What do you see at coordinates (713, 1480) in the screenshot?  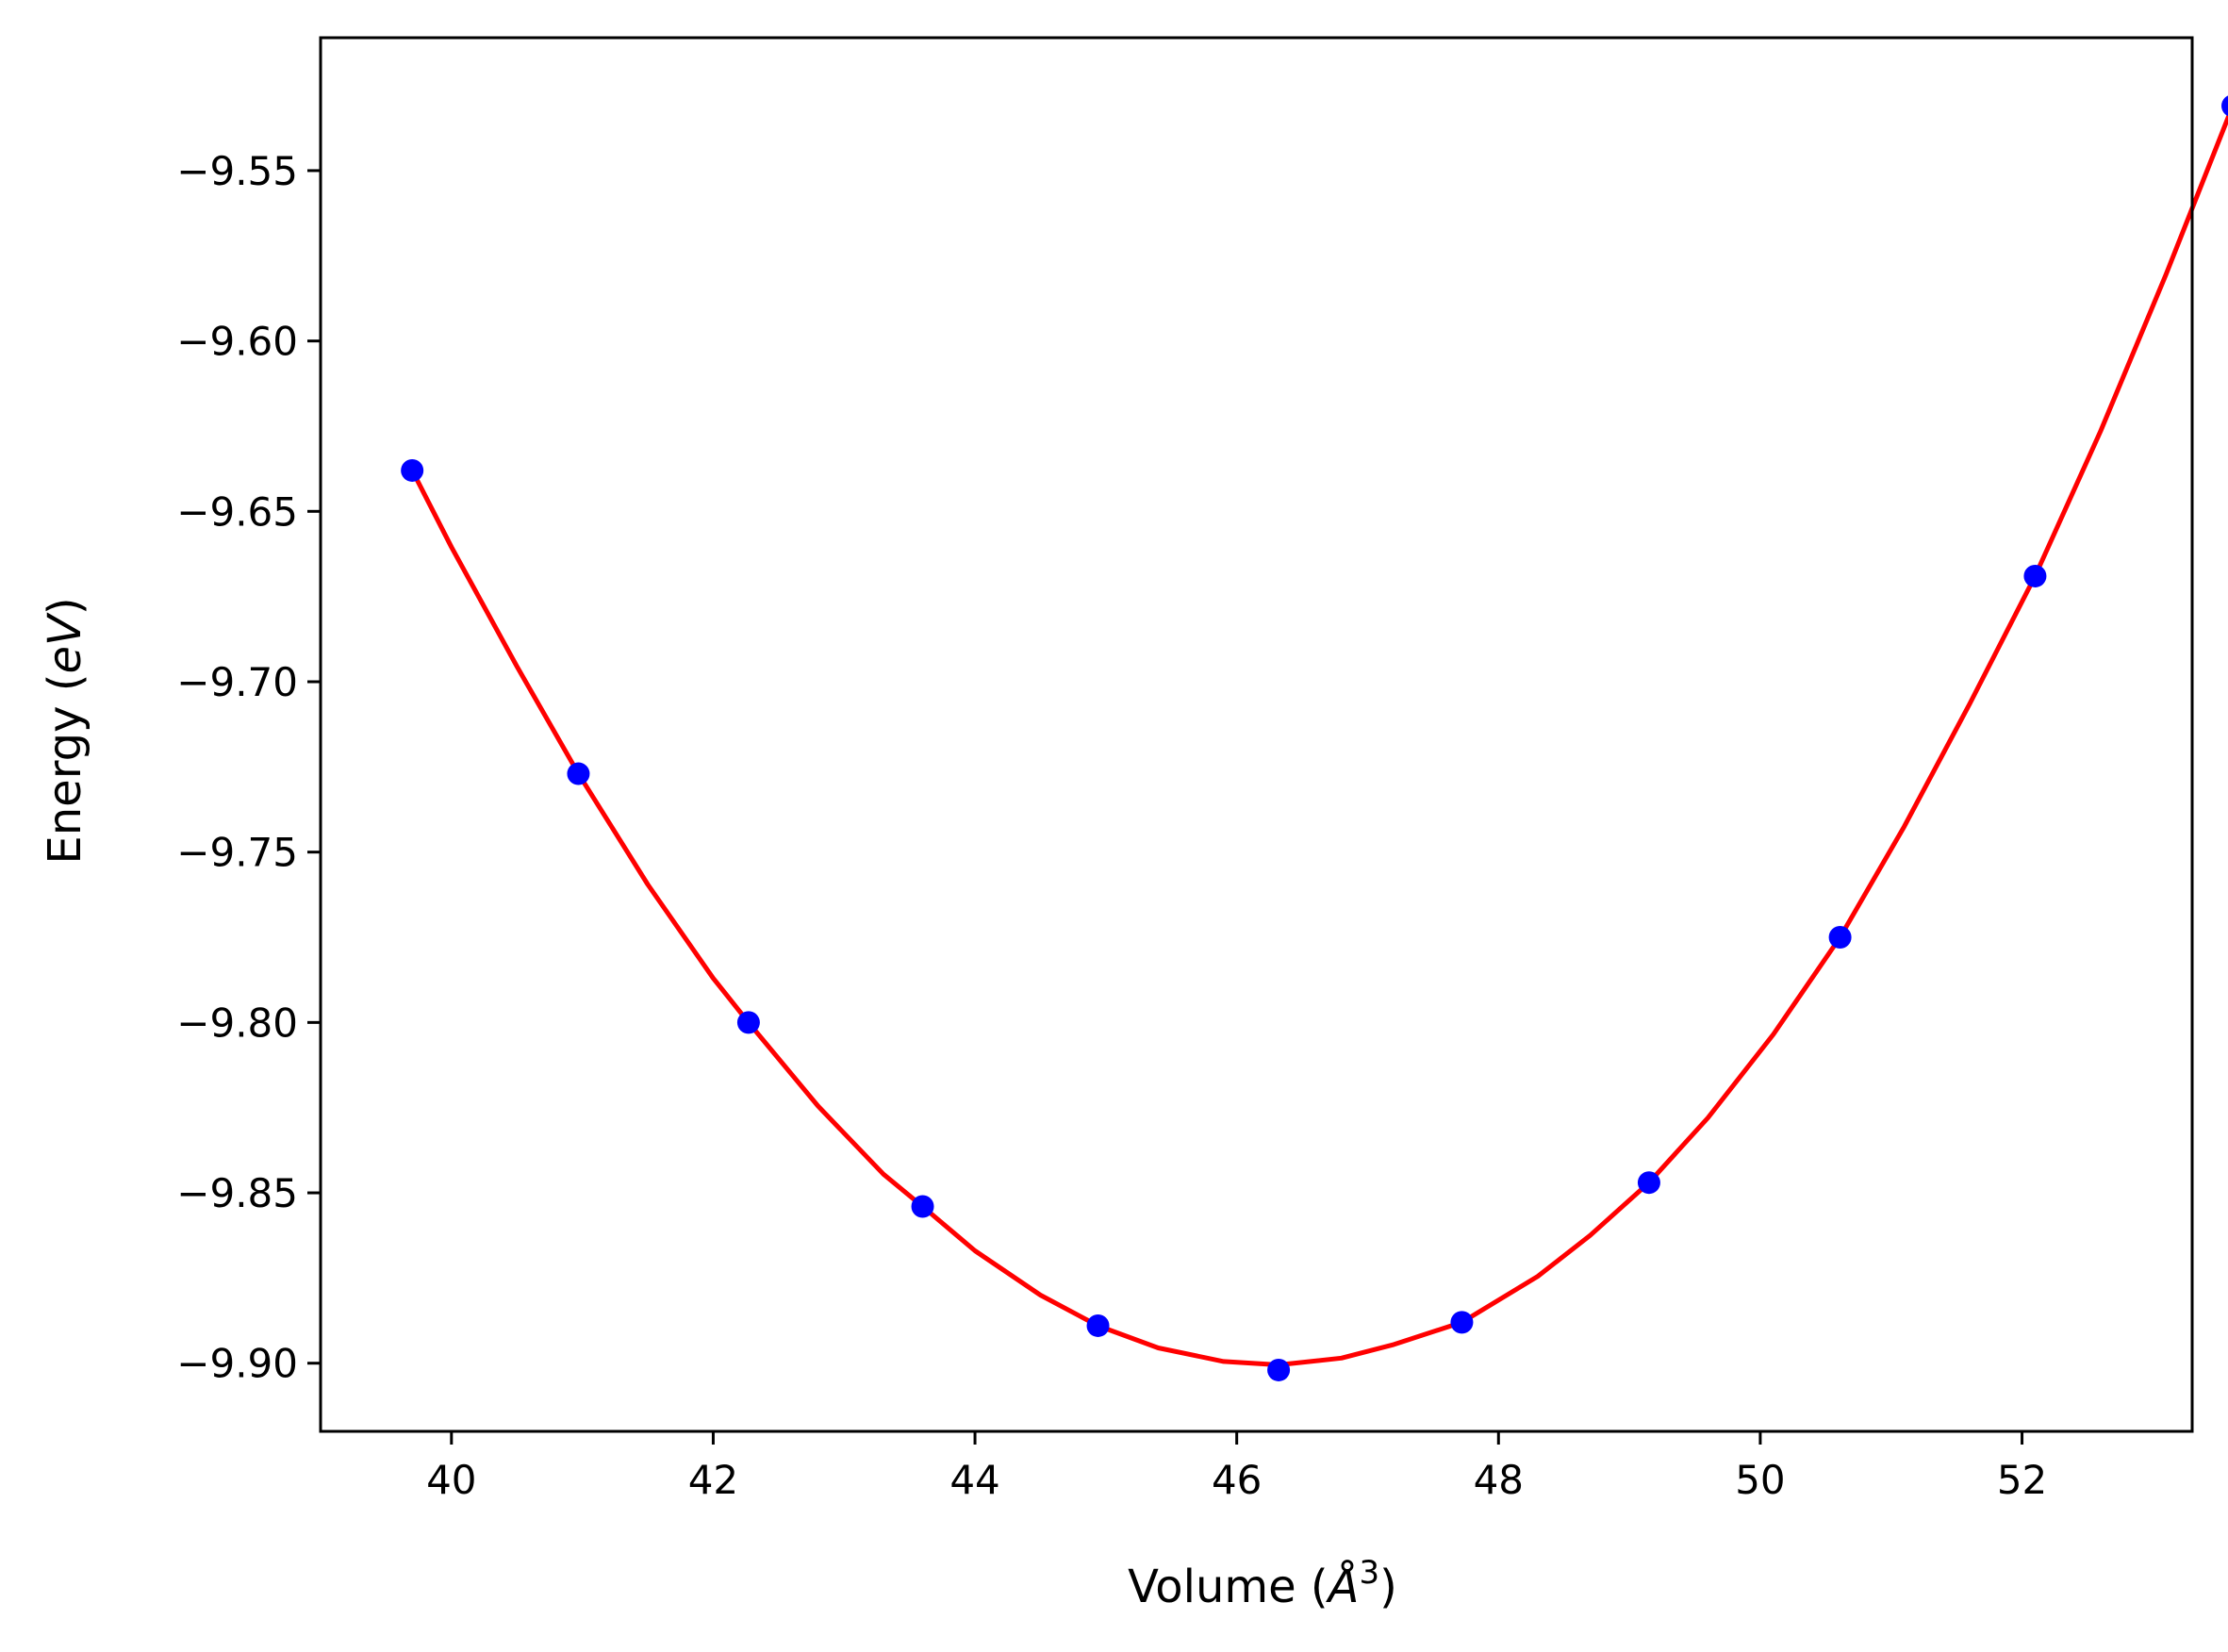 I see `x-tick-label: 42` at bounding box center [713, 1480].